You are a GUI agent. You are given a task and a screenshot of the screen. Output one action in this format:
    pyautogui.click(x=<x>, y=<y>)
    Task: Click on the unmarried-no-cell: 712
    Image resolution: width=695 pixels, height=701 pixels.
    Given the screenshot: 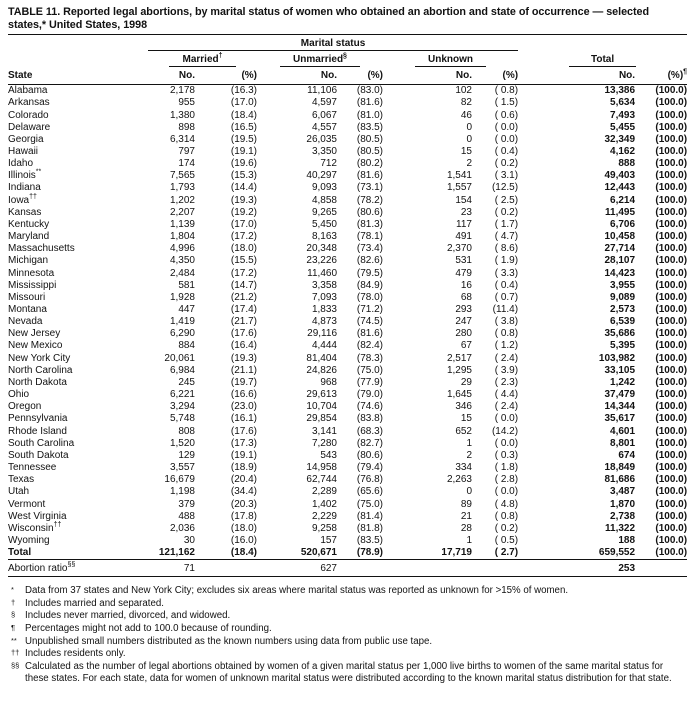 What is the action you would take?
    pyautogui.click(x=328, y=164)
    